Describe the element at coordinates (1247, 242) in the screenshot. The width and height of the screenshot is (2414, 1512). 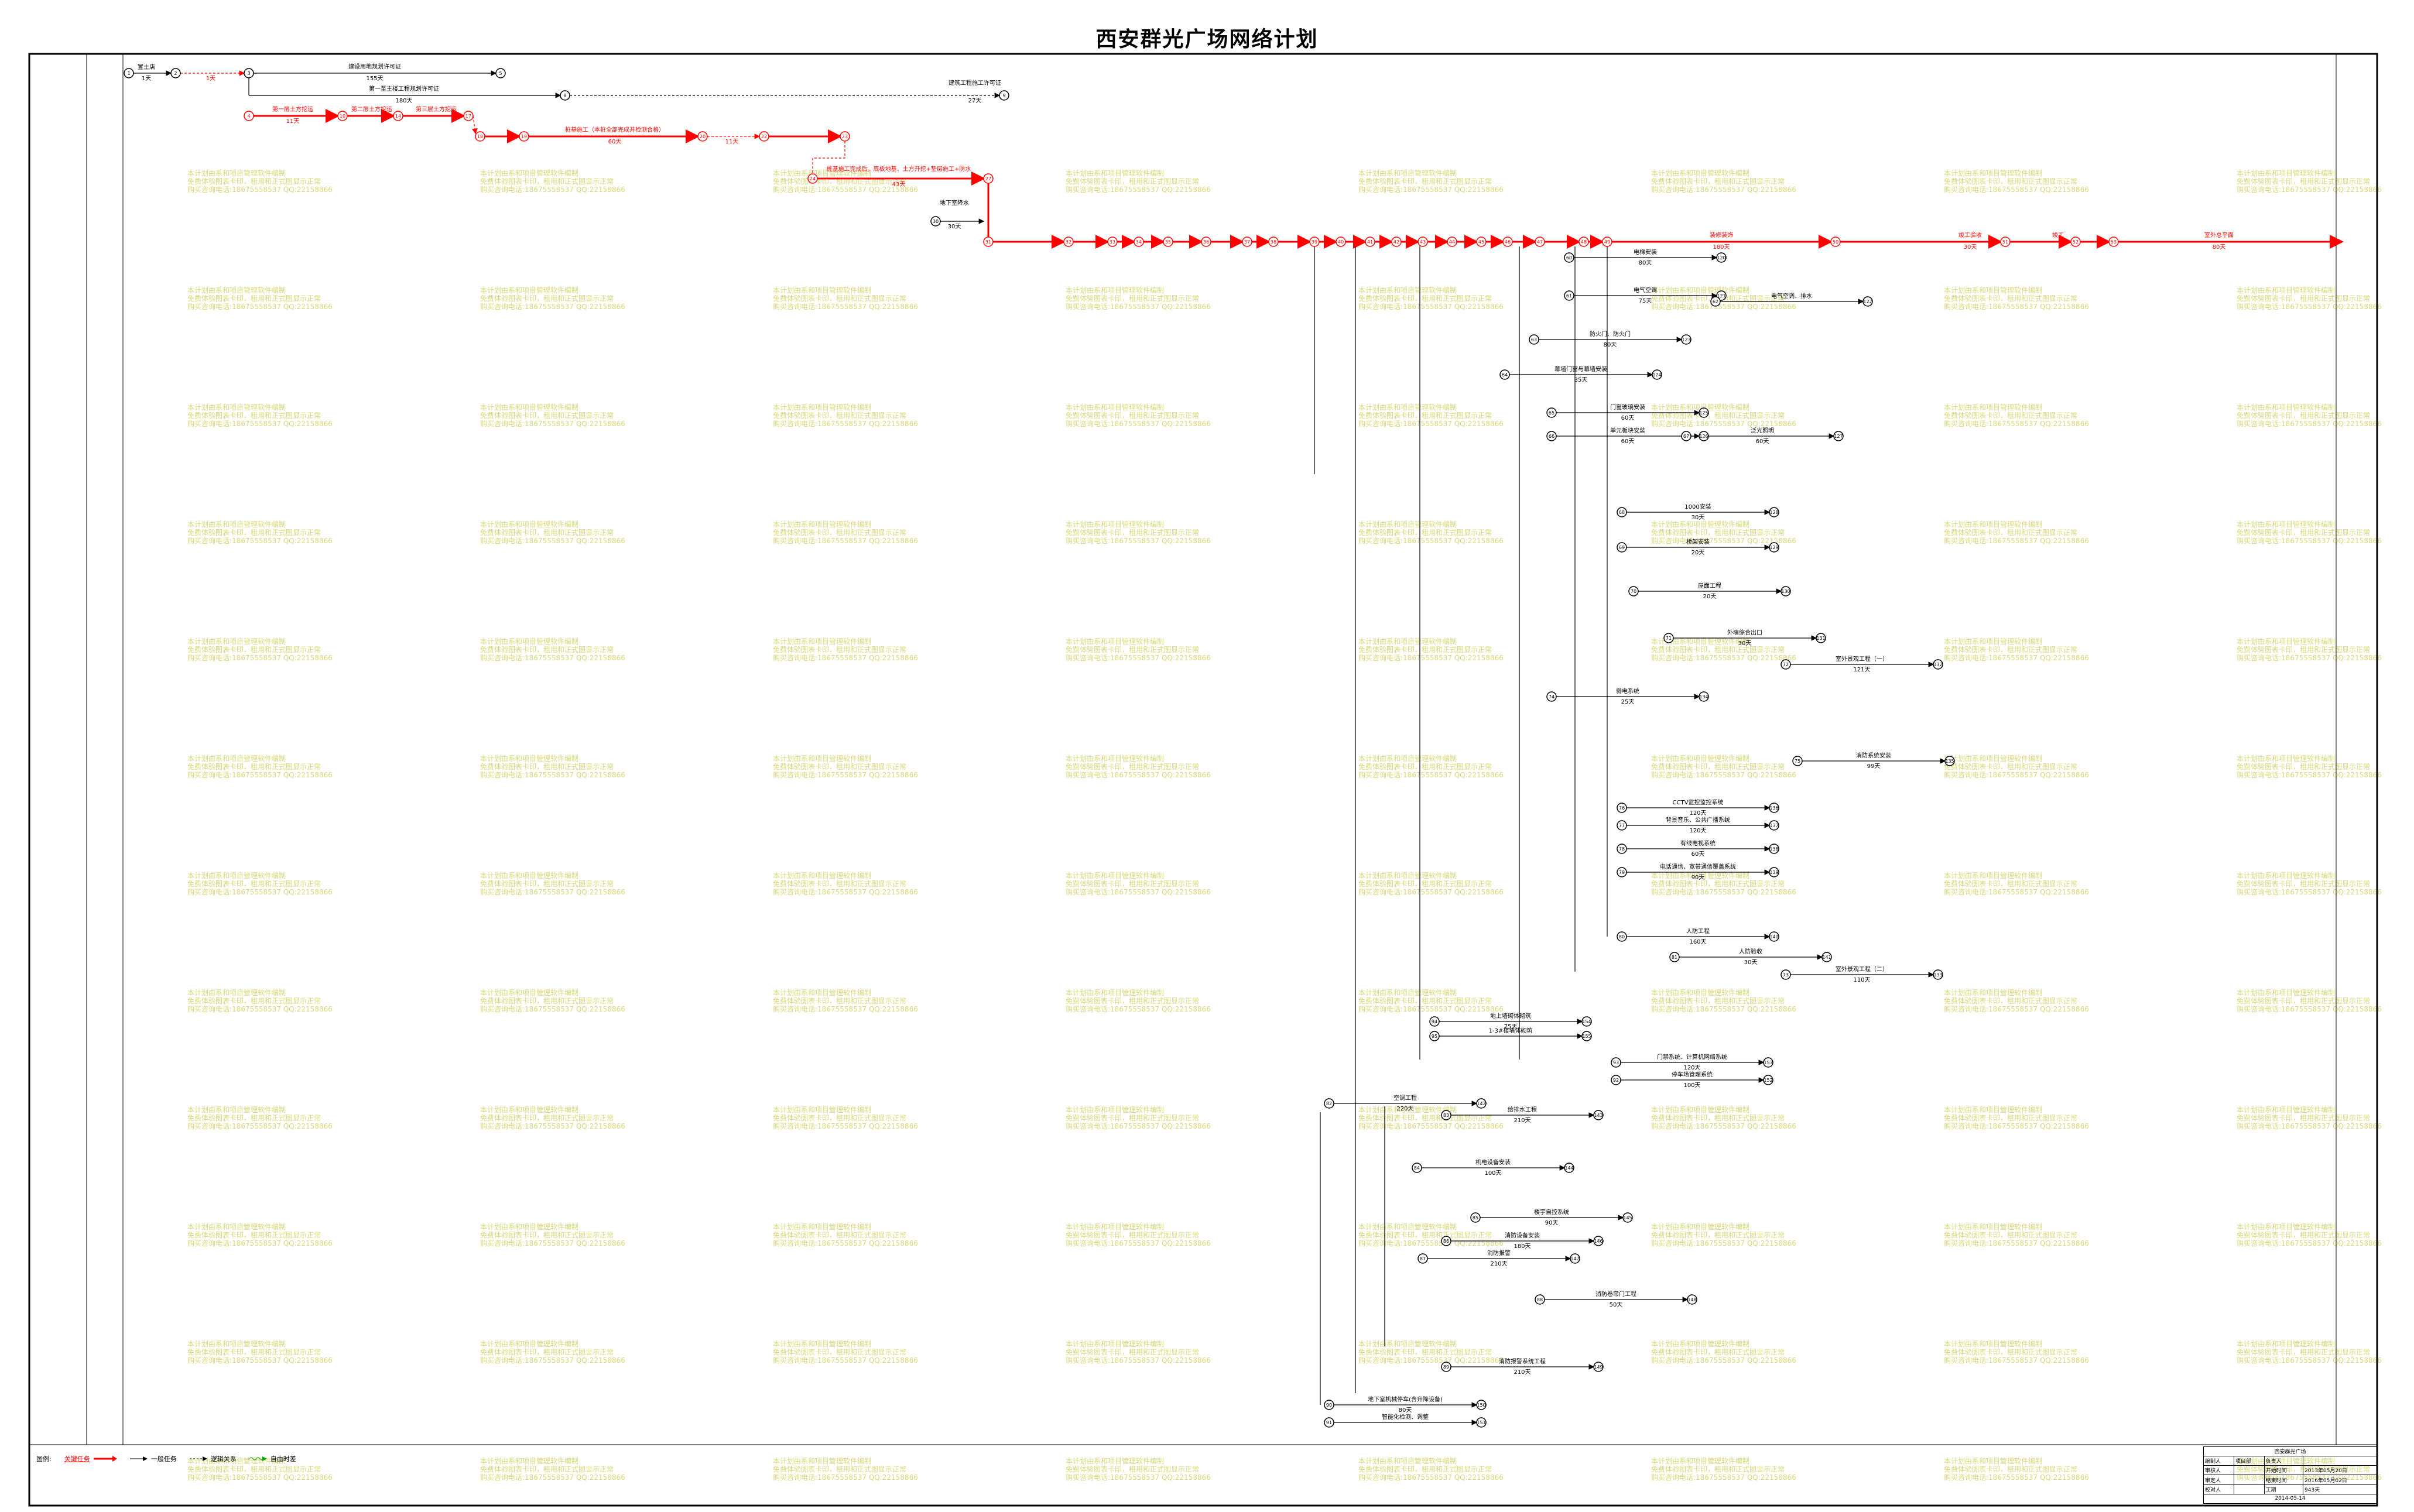
I see `node-number: 37` at that location.